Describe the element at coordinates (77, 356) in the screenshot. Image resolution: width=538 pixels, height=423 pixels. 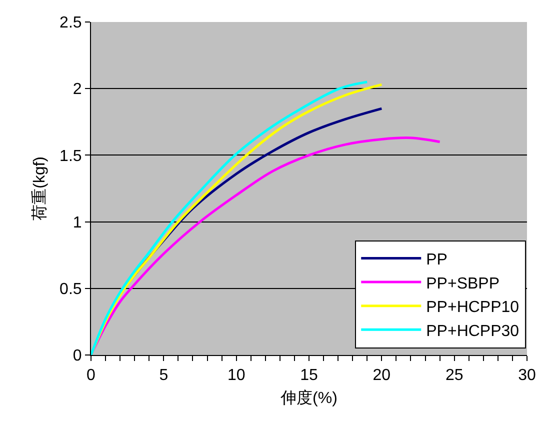
I see `y-tick-label: 0` at that location.